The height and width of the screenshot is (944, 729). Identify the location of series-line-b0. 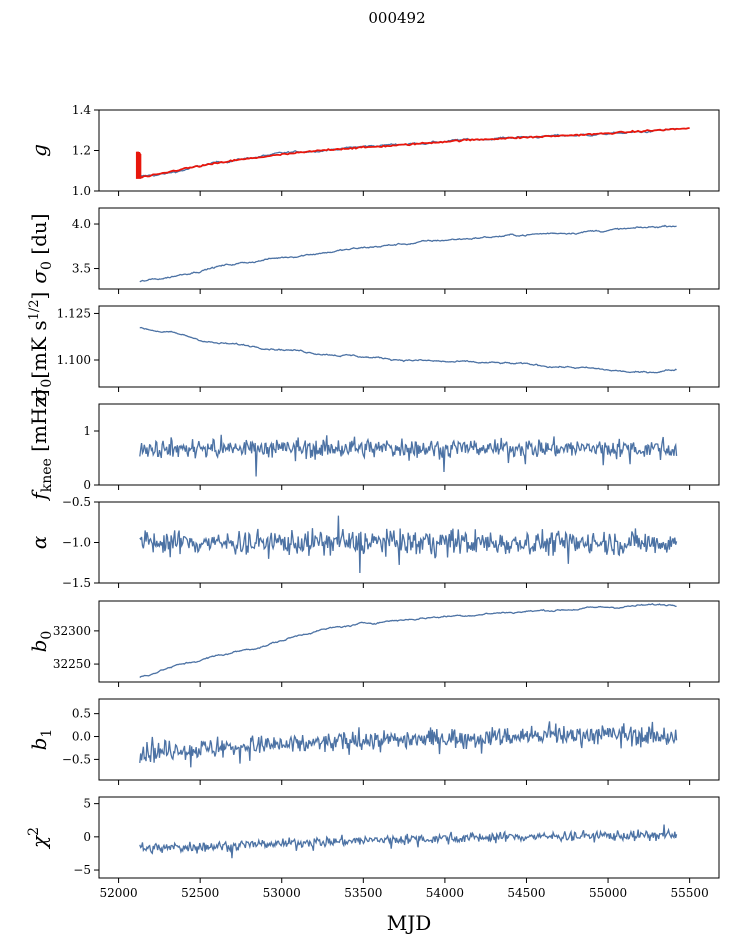
(408, 640).